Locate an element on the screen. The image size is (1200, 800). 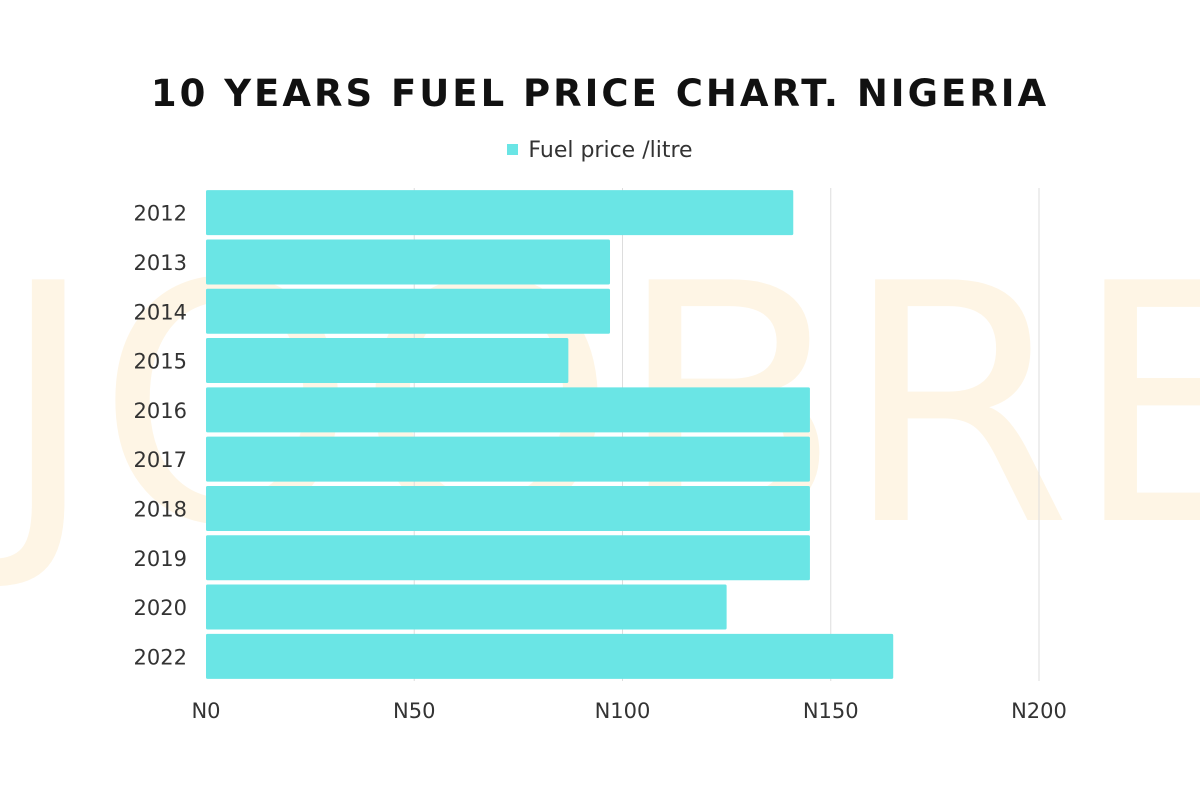
bar-2015 is located at coordinates (387, 361).